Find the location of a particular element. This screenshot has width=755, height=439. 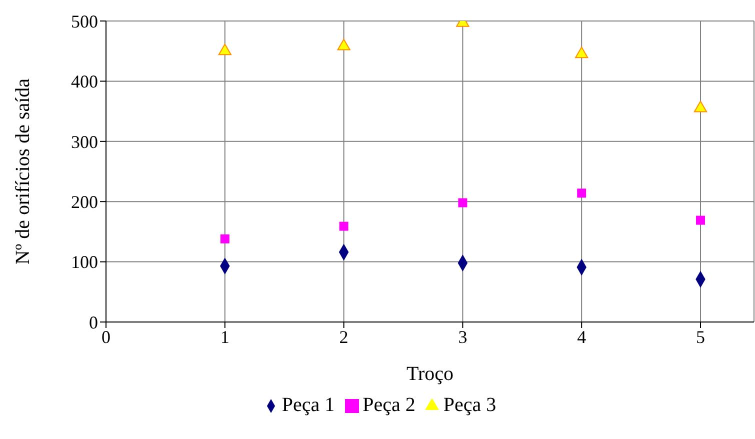

y-tick-label: 0 is located at coordinates (93, 322).